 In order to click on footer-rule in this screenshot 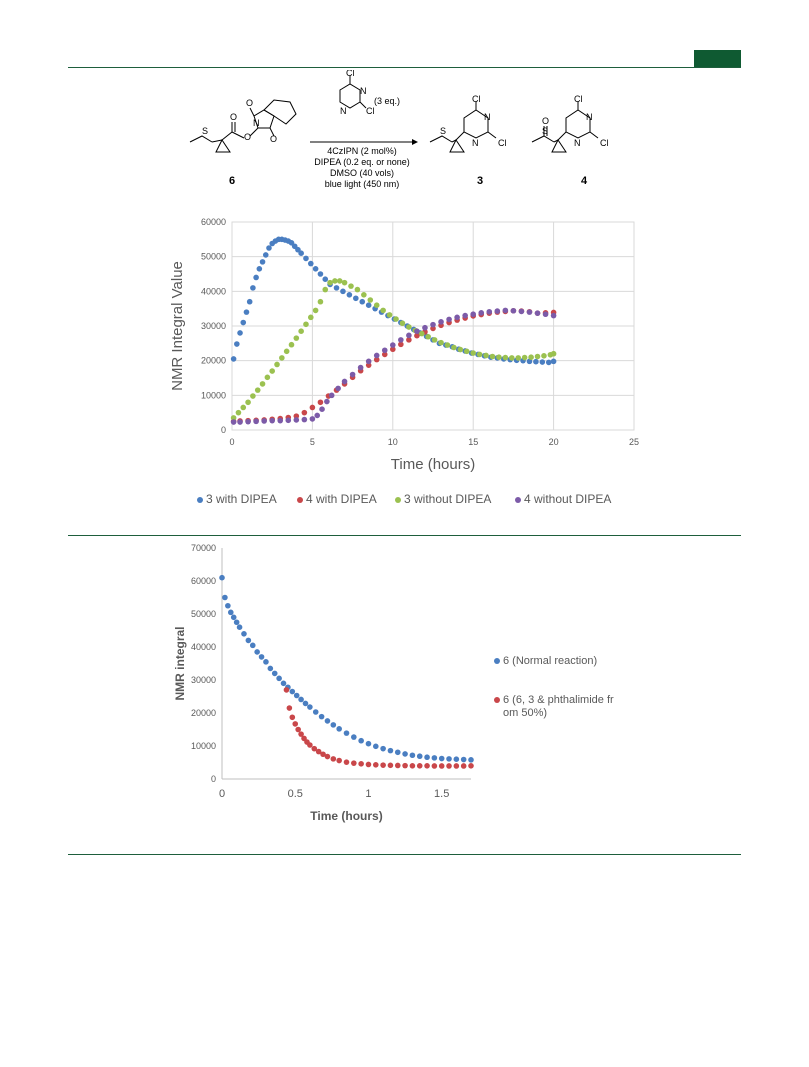, I will do `click(404, 854)`.